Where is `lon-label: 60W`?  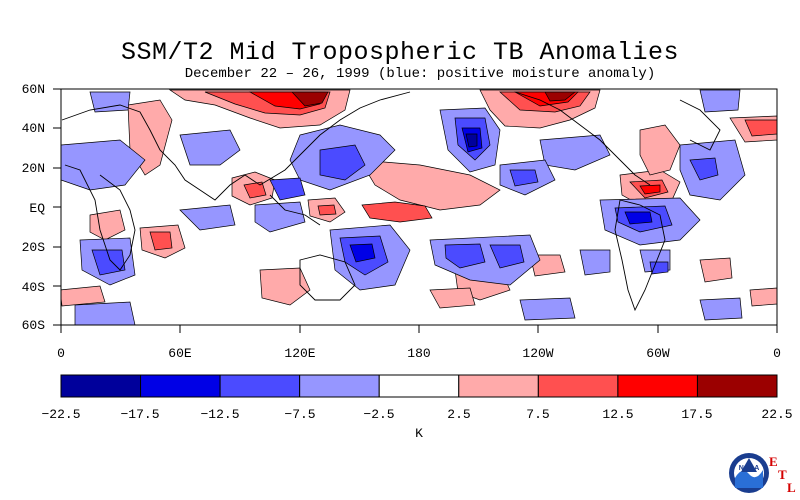
lon-label: 60W is located at coordinates (658, 353).